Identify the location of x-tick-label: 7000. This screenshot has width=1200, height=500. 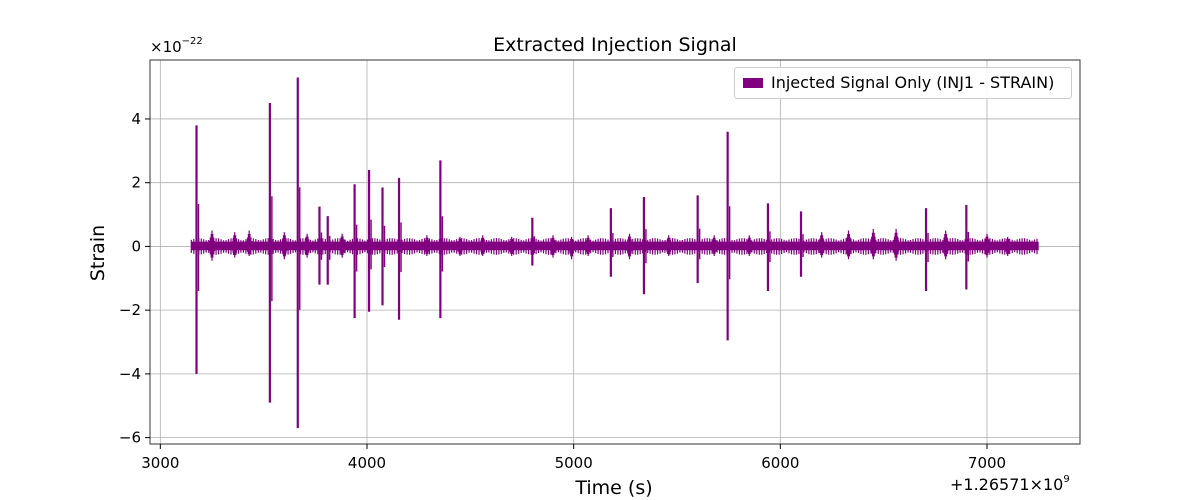
(987, 463).